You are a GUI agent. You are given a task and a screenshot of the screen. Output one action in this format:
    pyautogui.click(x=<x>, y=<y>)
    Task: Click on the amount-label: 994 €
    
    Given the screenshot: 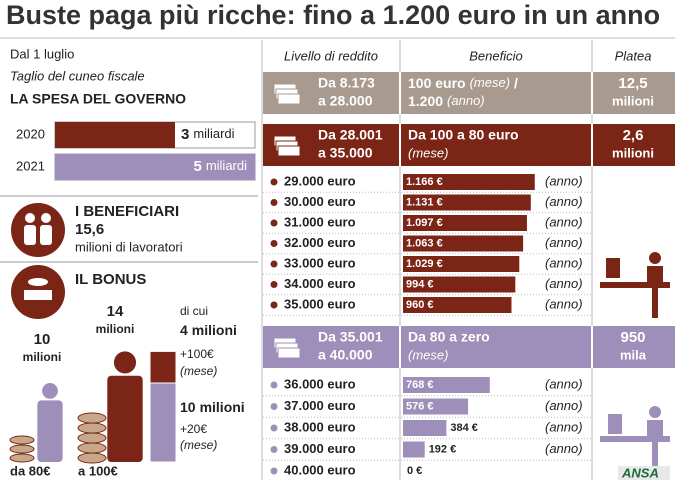 What is the action you would take?
    pyautogui.click(x=420, y=284)
    